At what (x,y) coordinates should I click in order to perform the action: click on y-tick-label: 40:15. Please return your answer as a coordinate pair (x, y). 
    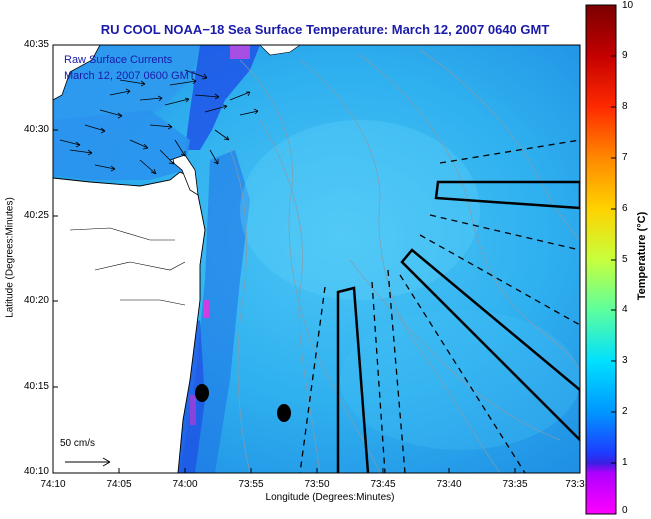
    Looking at the image, I should click on (36, 386).